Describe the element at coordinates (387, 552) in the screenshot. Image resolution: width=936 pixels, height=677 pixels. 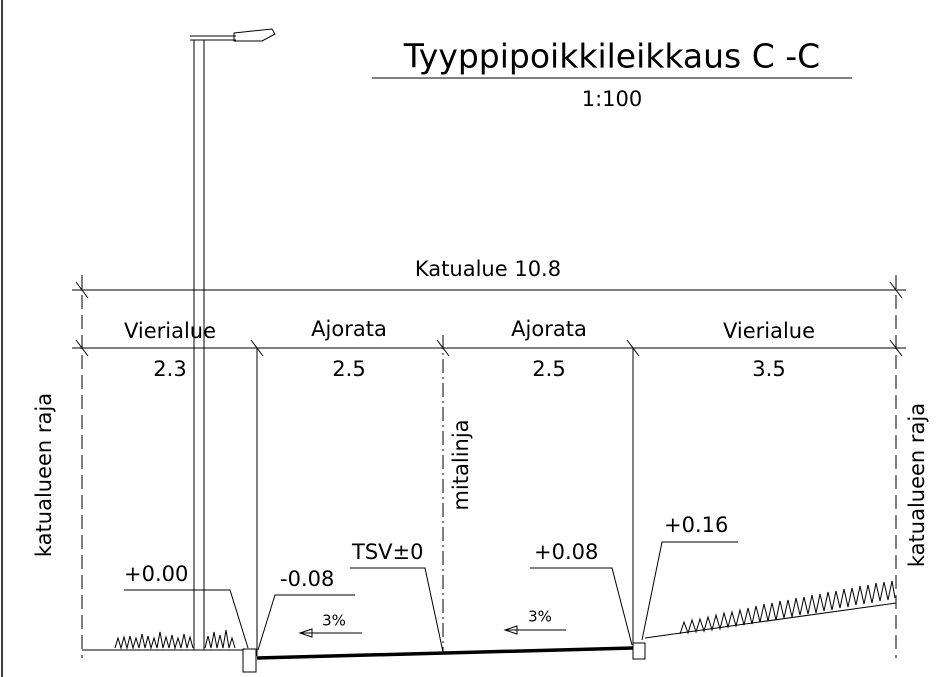
I see `elevation-label: TSV±0` at that location.